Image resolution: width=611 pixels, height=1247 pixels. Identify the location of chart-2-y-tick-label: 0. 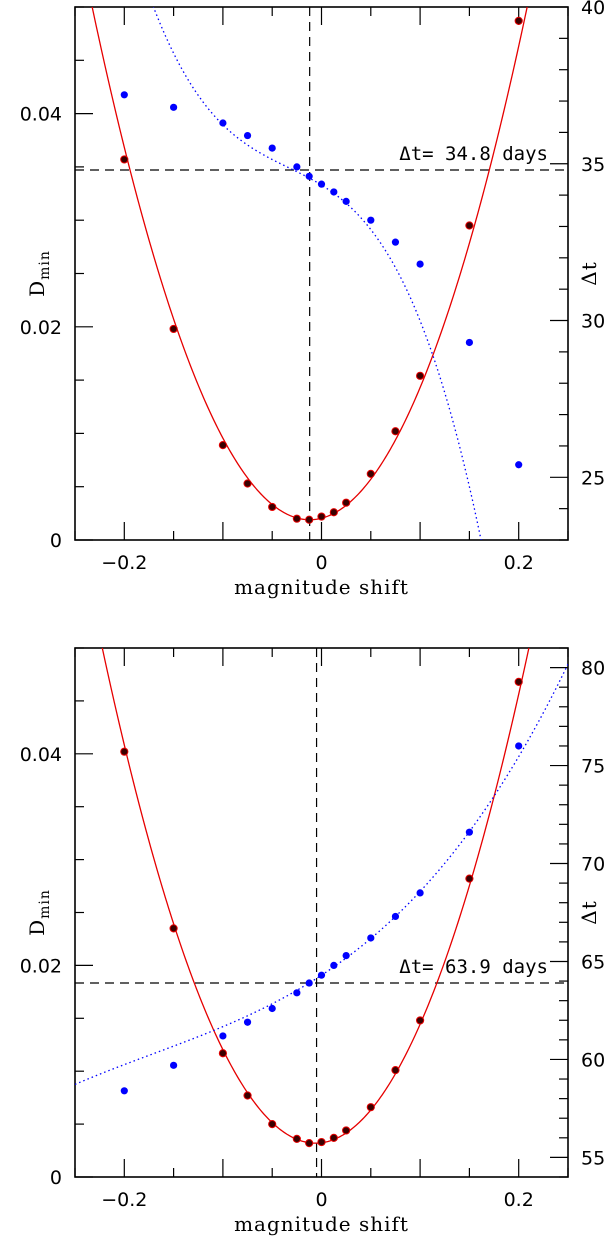
(56, 1178).